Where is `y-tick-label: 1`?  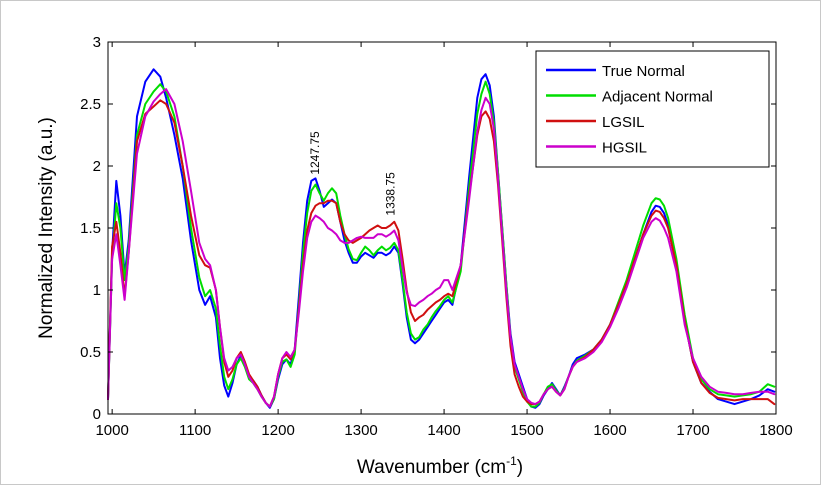 y-tick-label: 1 is located at coordinates (97, 290).